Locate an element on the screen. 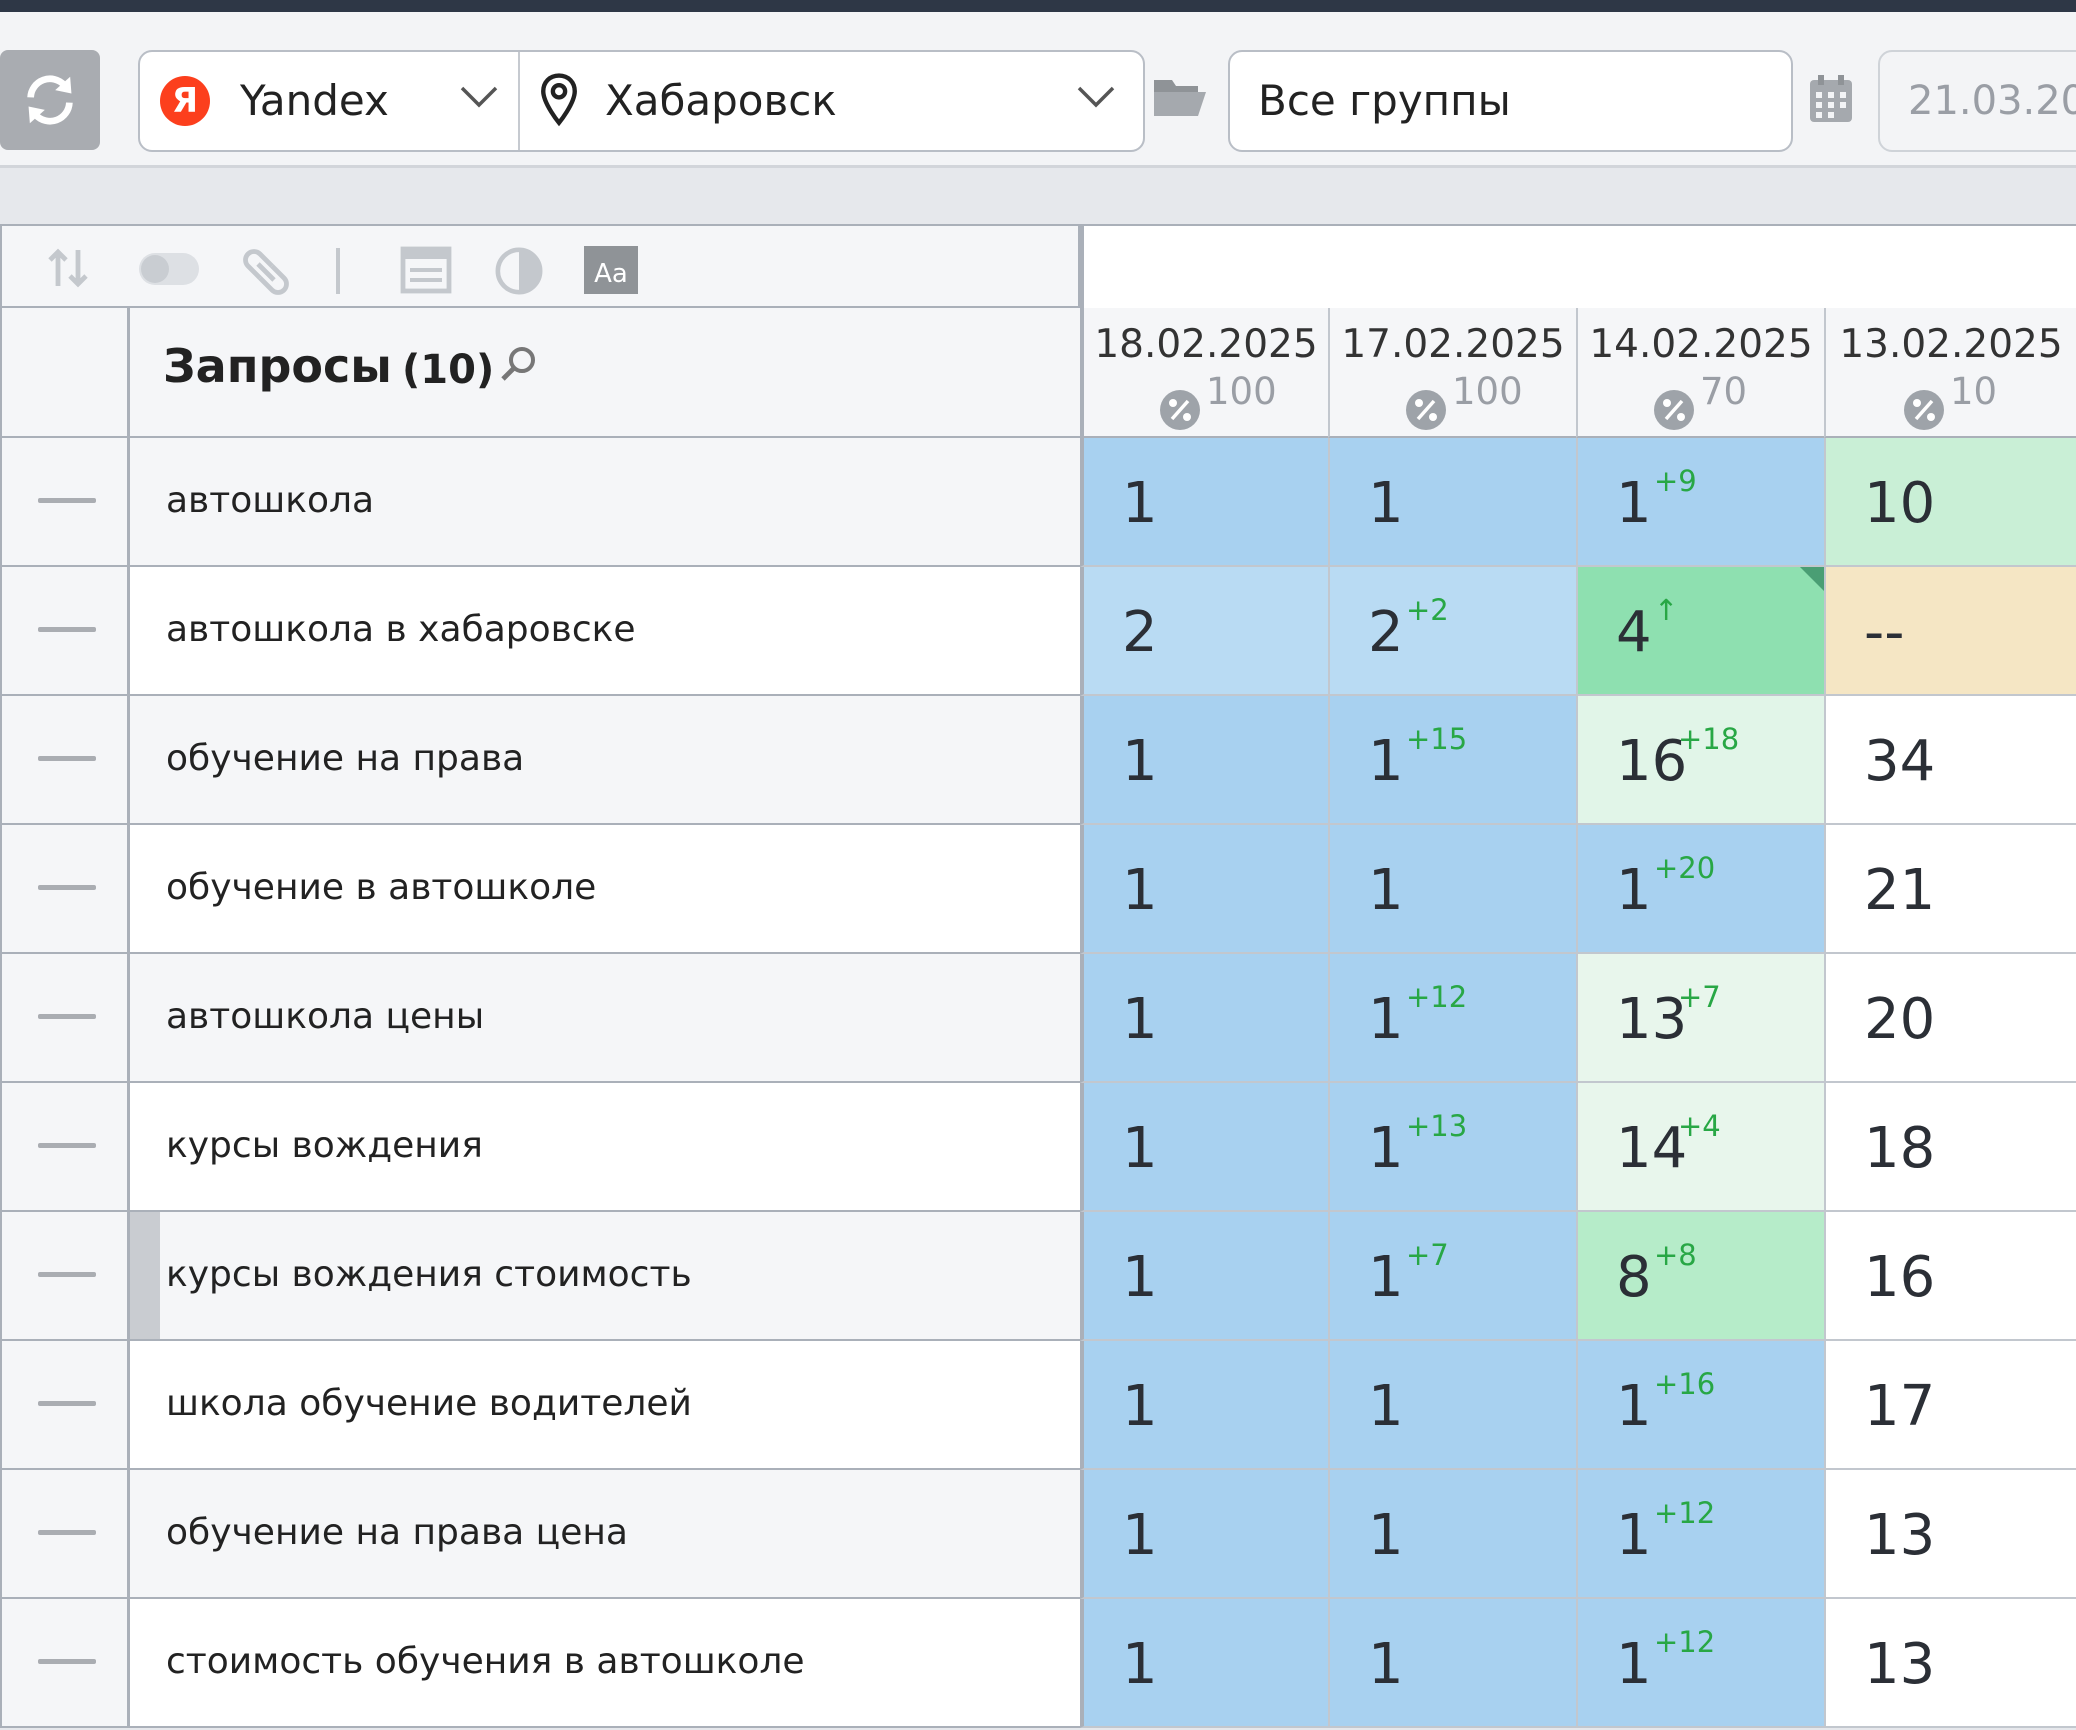 The height and width of the screenshot is (1730, 2076). position-cell: 10 is located at coordinates (1950, 502).